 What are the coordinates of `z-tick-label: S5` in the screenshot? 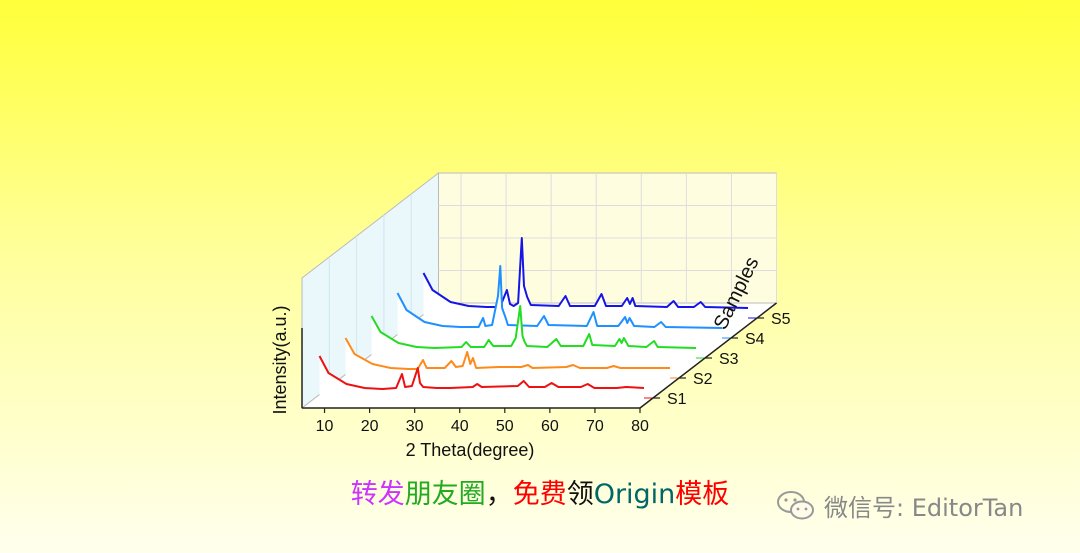 It's located at (781, 319).